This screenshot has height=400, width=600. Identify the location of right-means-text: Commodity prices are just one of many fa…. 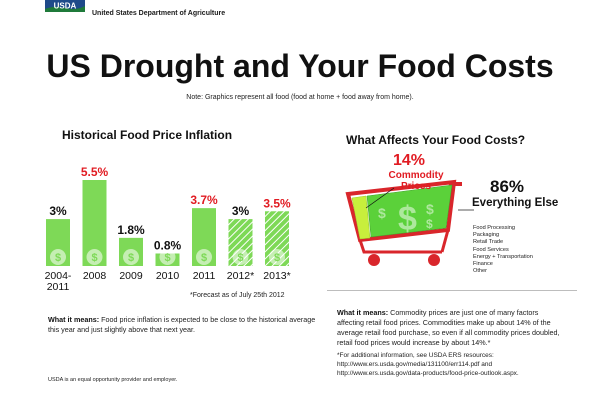
(448, 327).